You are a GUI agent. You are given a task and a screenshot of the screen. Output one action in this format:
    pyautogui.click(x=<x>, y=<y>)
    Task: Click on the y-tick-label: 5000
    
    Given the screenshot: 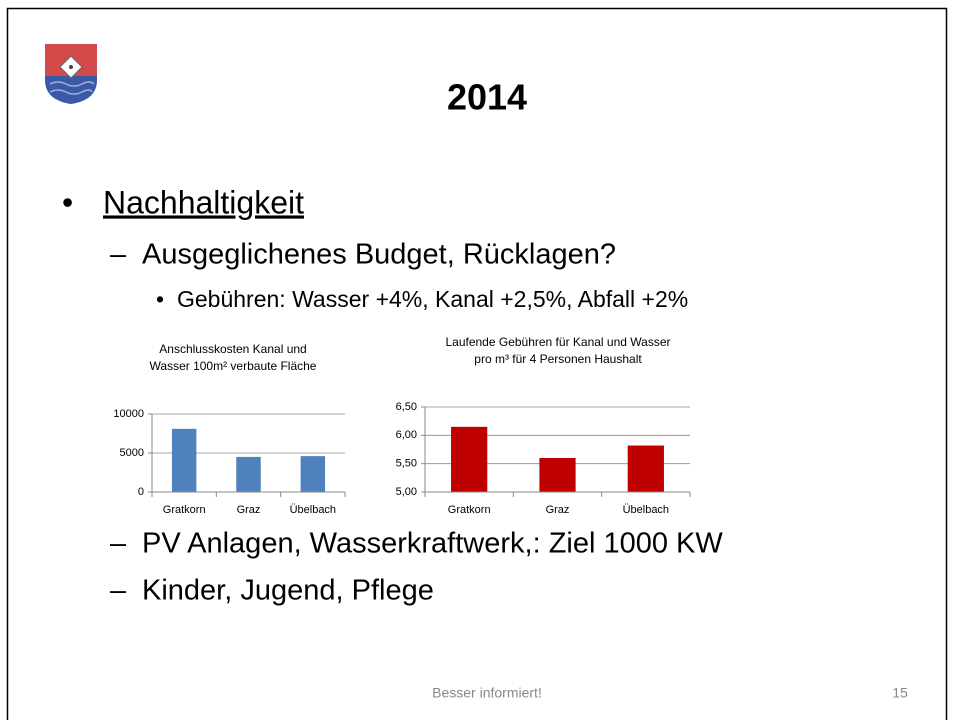 What is the action you would take?
    pyautogui.click(x=132, y=453)
    